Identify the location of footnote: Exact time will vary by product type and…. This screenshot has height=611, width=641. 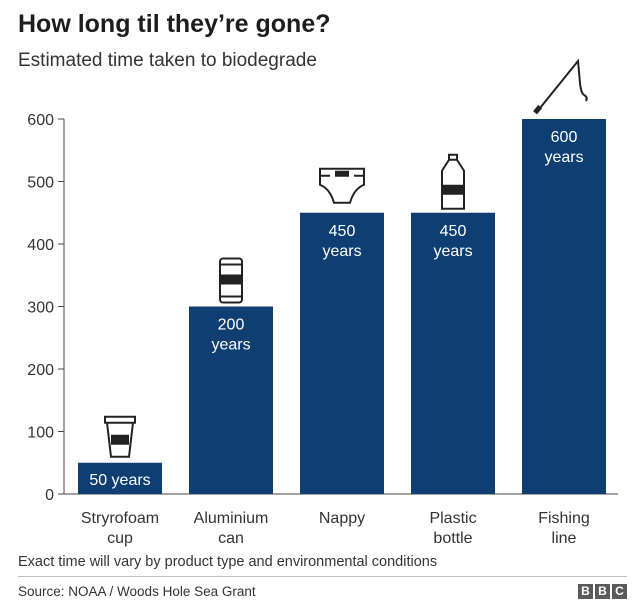
(228, 562).